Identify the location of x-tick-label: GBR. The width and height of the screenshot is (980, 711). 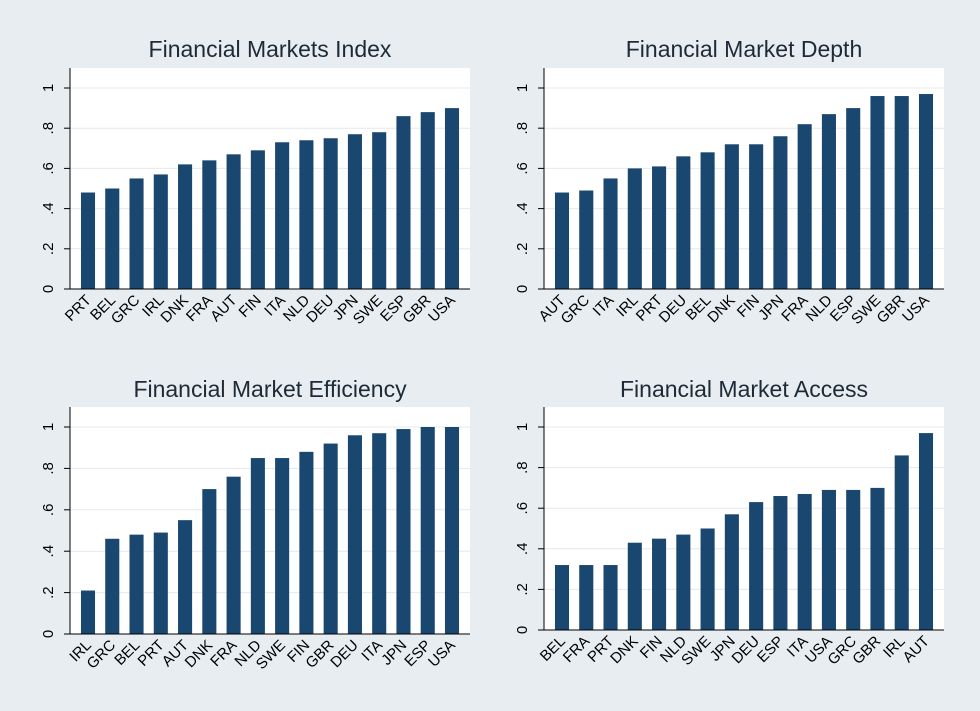
(866, 650).